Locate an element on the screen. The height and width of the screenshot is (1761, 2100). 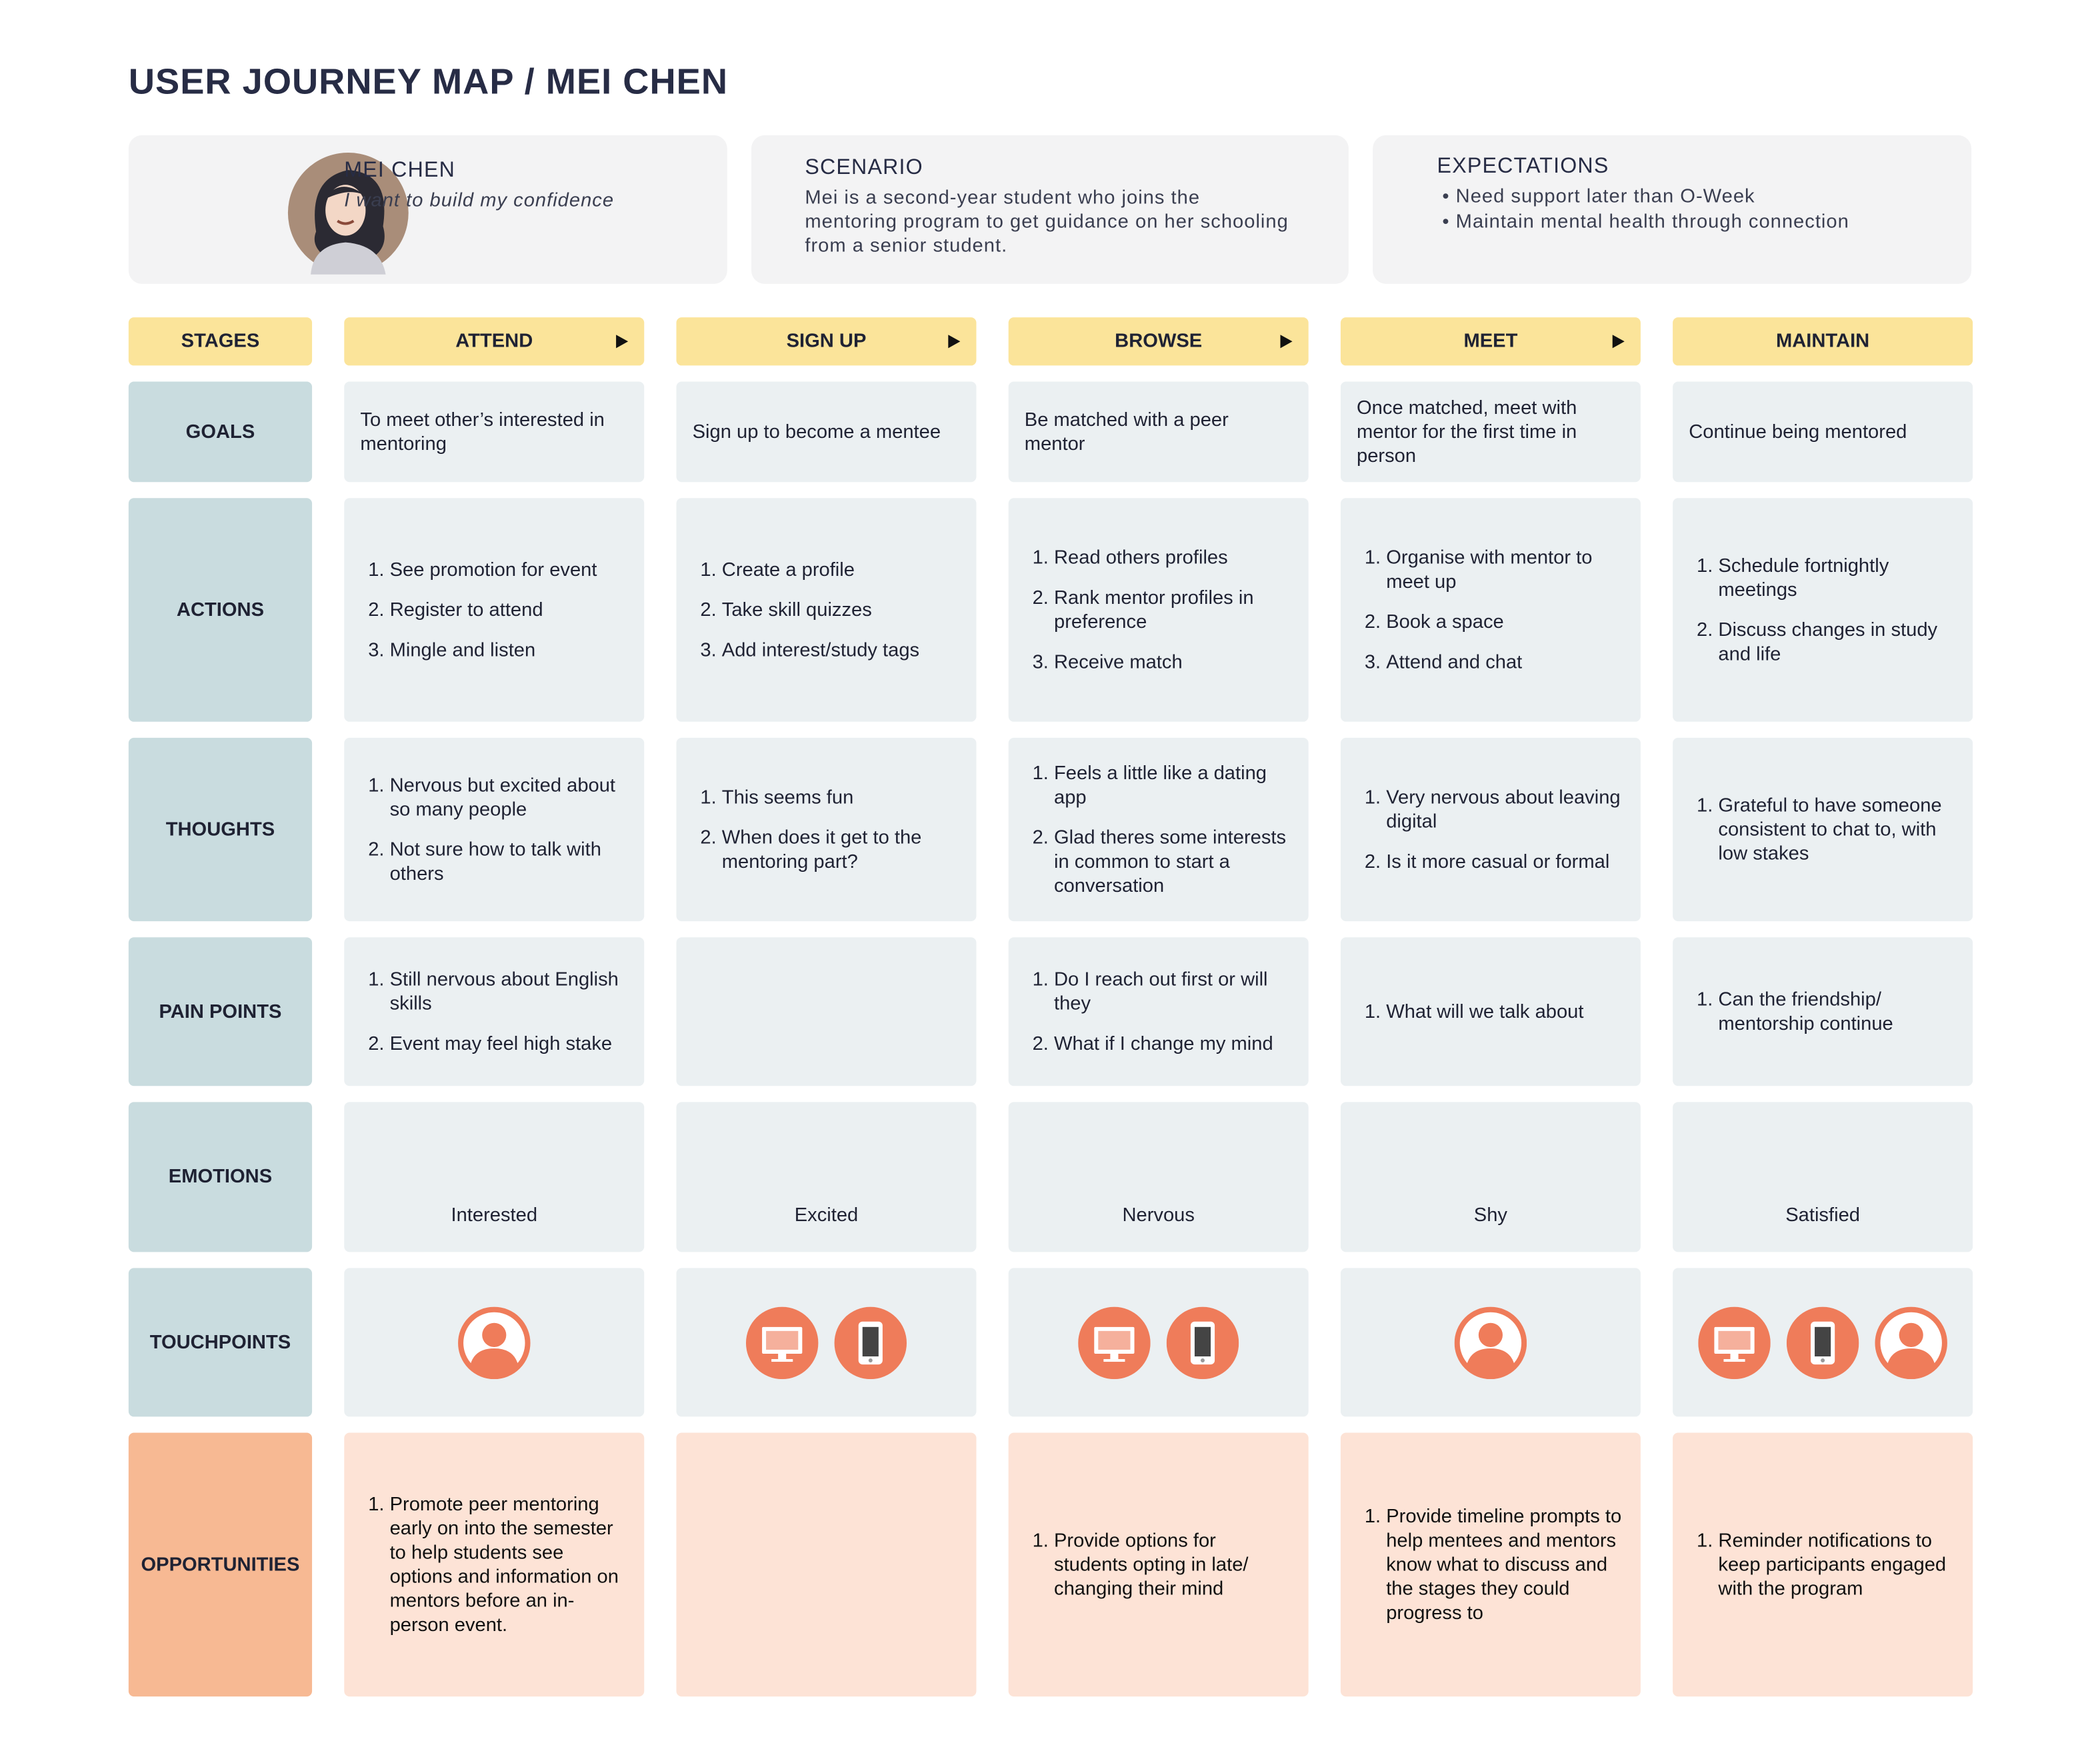
persona-name: MEI CHEN is located at coordinates (400, 171).